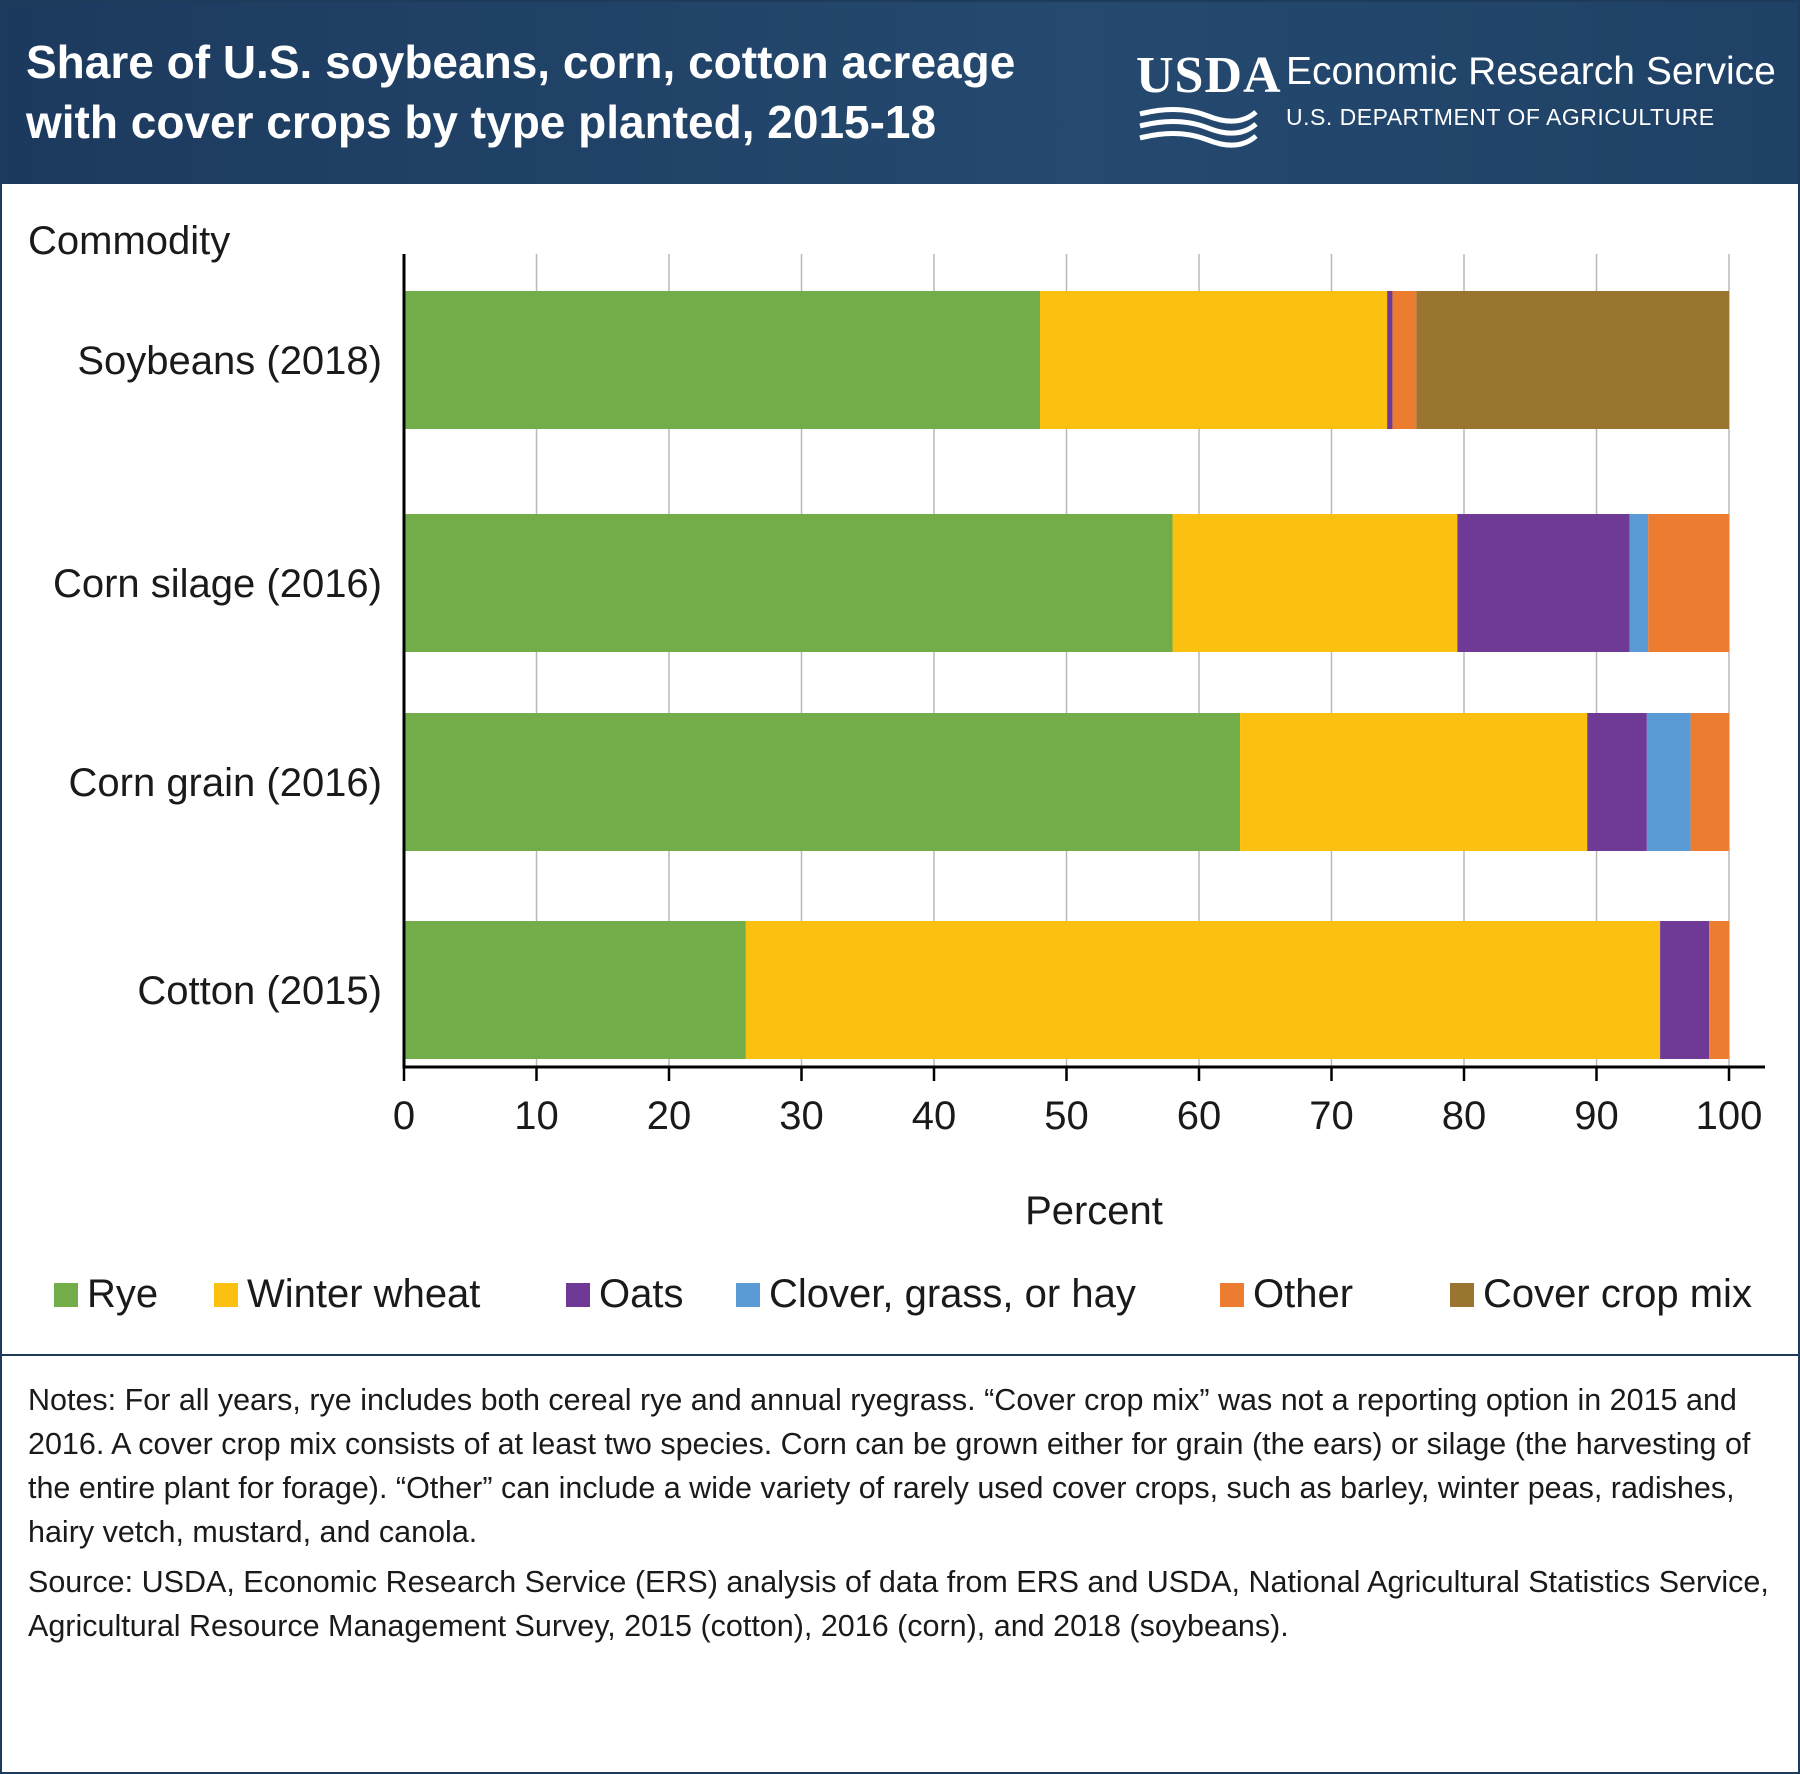  Describe the element at coordinates (1390, 360) in the screenshot. I see `bar-soybeans-2018--oats` at that location.